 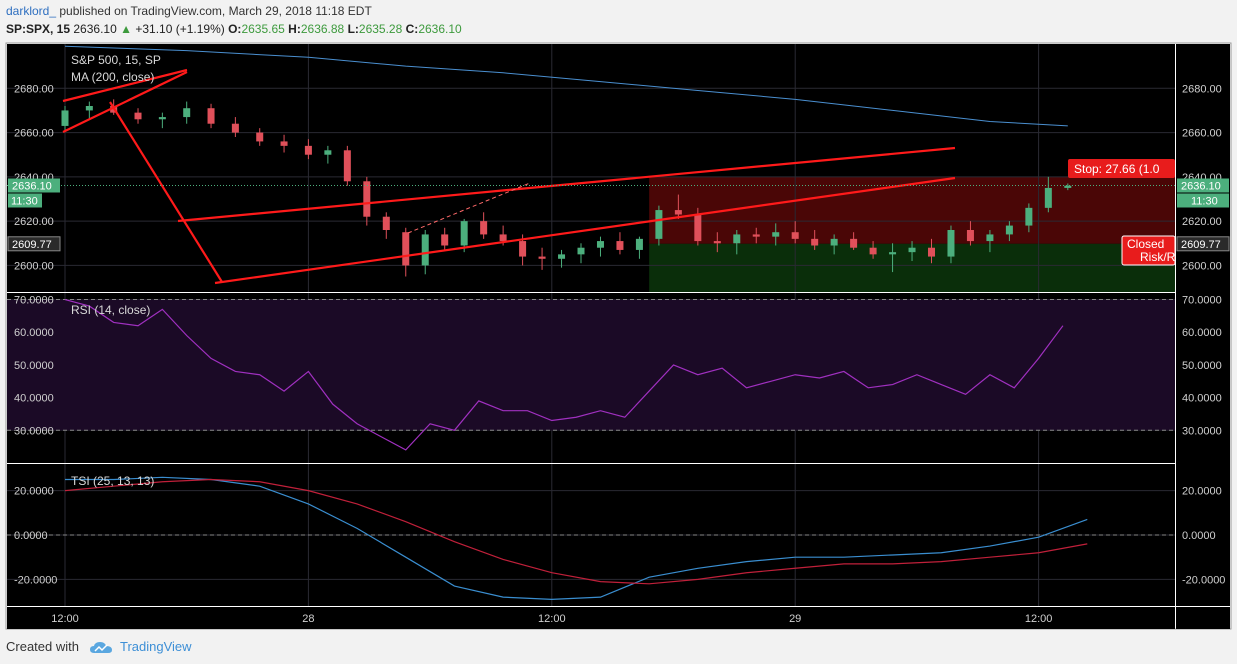 What do you see at coordinates (125, 85) in the screenshot?
I see `trendline-top-flag` at bounding box center [125, 85].